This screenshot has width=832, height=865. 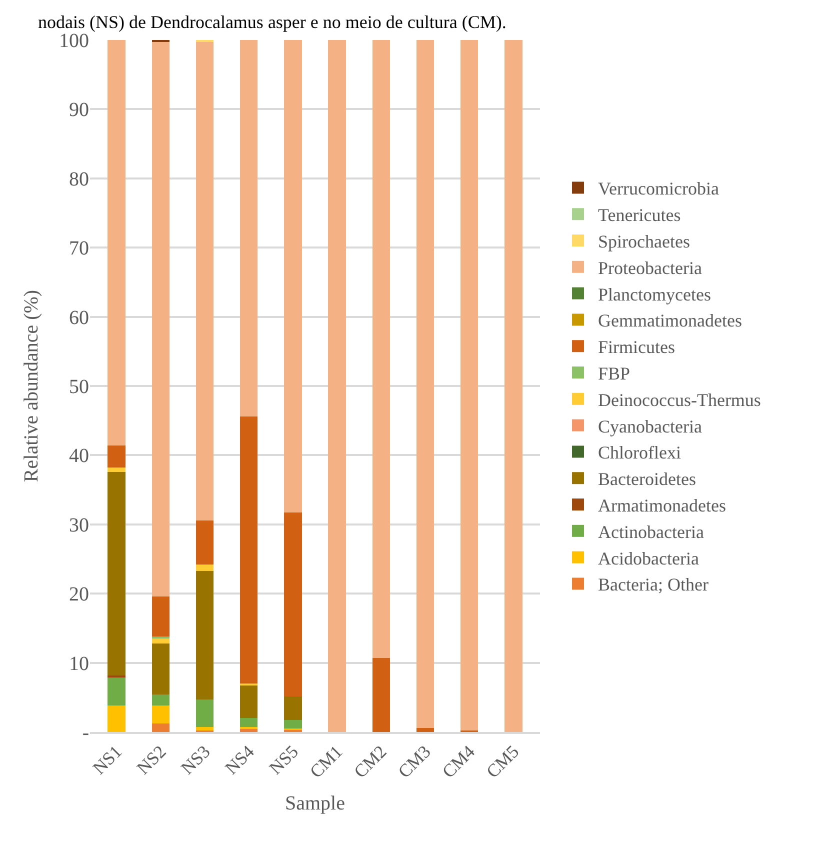 I want to click on legend-label: Chloroflexi, so click(x=639, y=452).